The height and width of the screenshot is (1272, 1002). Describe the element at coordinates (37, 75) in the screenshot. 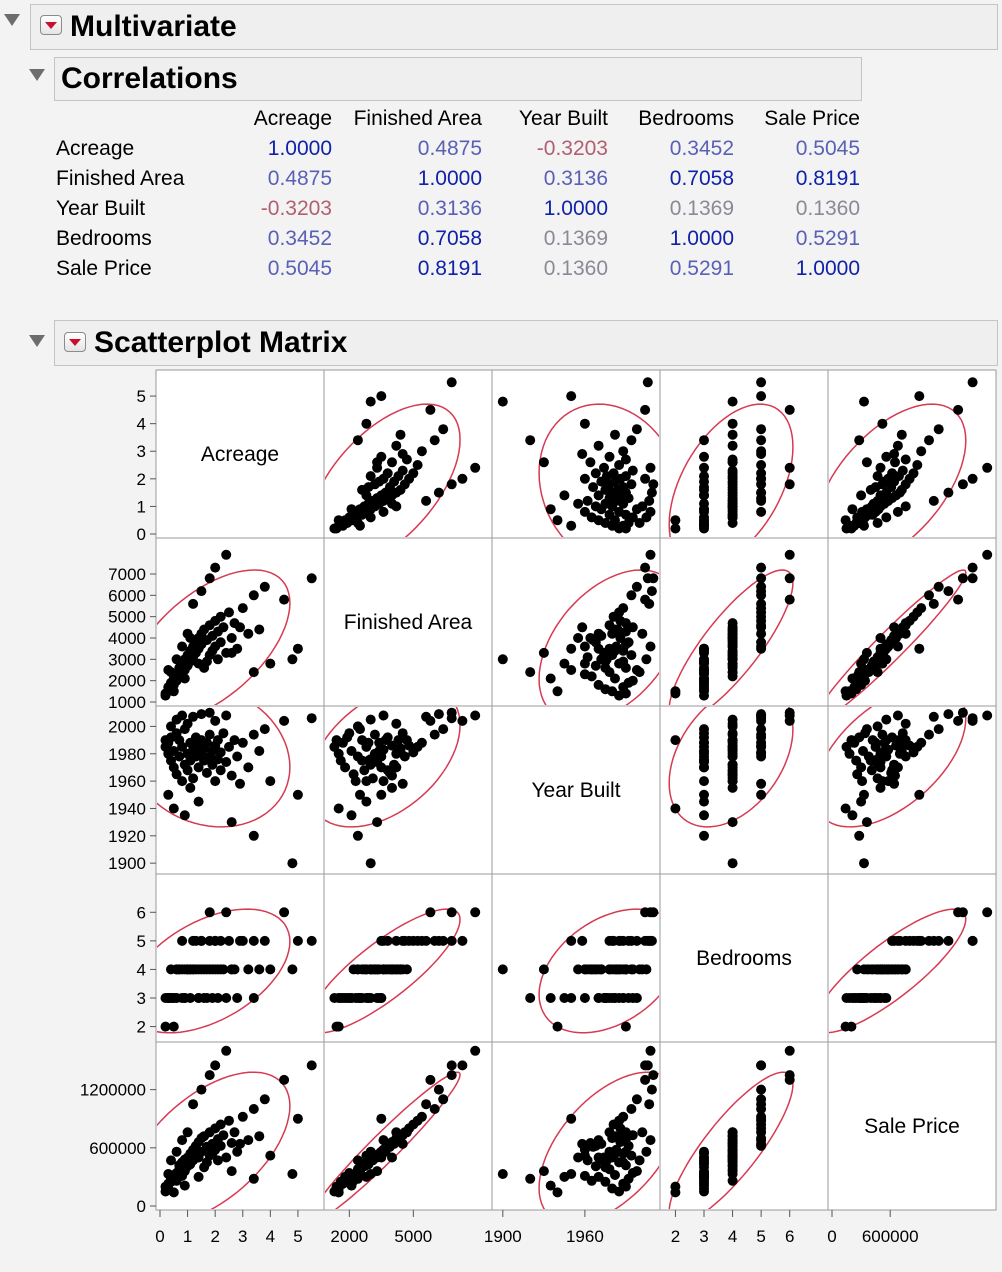

I see `correlations-disclosure-icon` at that location.